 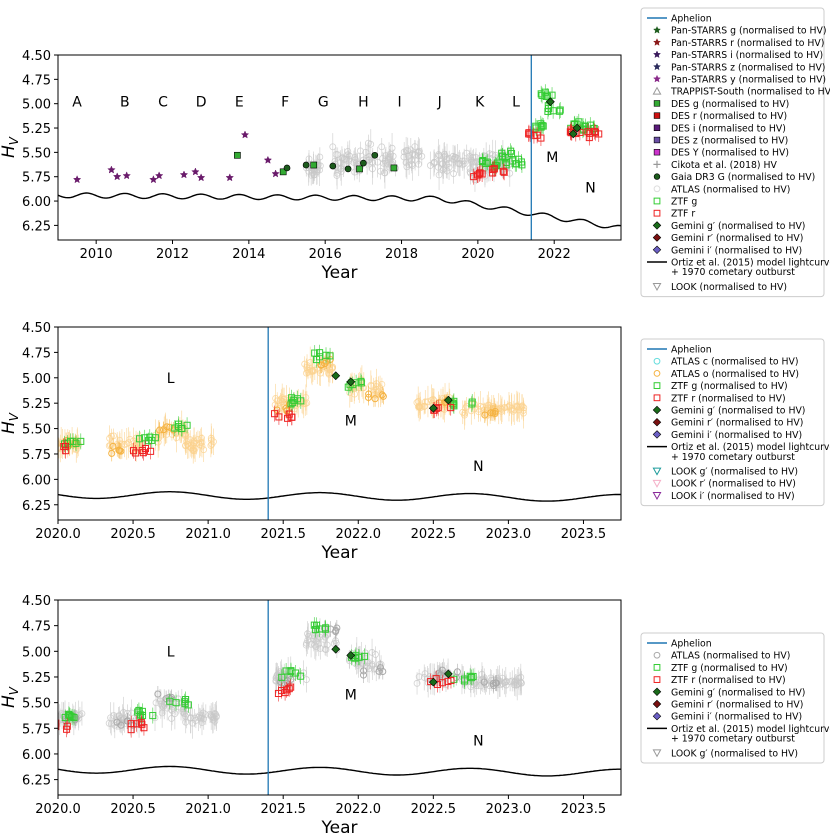 I want to click on x-tick-label: 2014, so click(x=248, y=254).